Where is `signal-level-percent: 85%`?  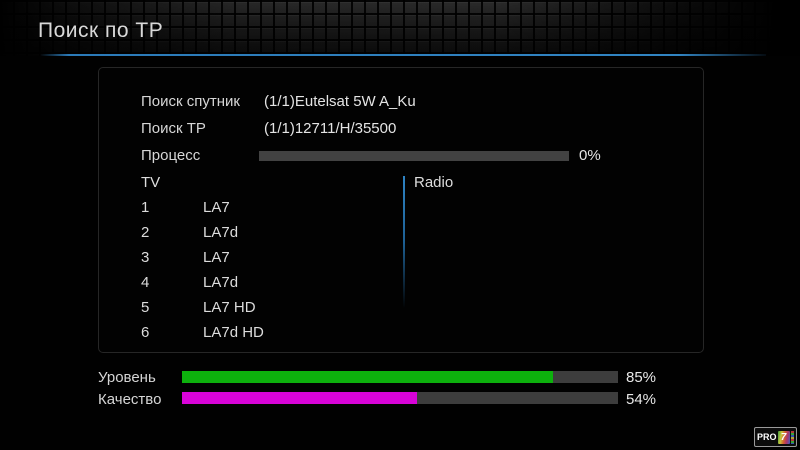 signal-level-percent: 85% is located at coordinates (641, 377).